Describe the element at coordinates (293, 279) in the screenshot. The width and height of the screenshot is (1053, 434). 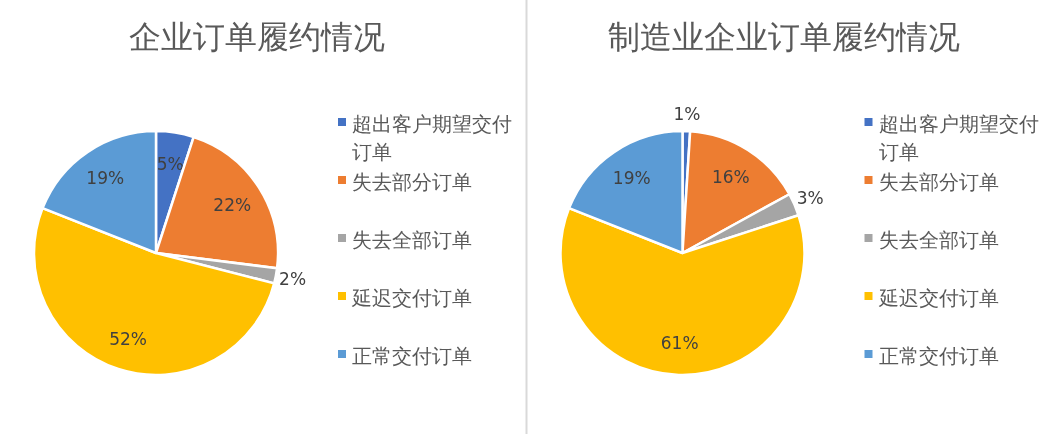
I see `data-label: 2%` at that location.